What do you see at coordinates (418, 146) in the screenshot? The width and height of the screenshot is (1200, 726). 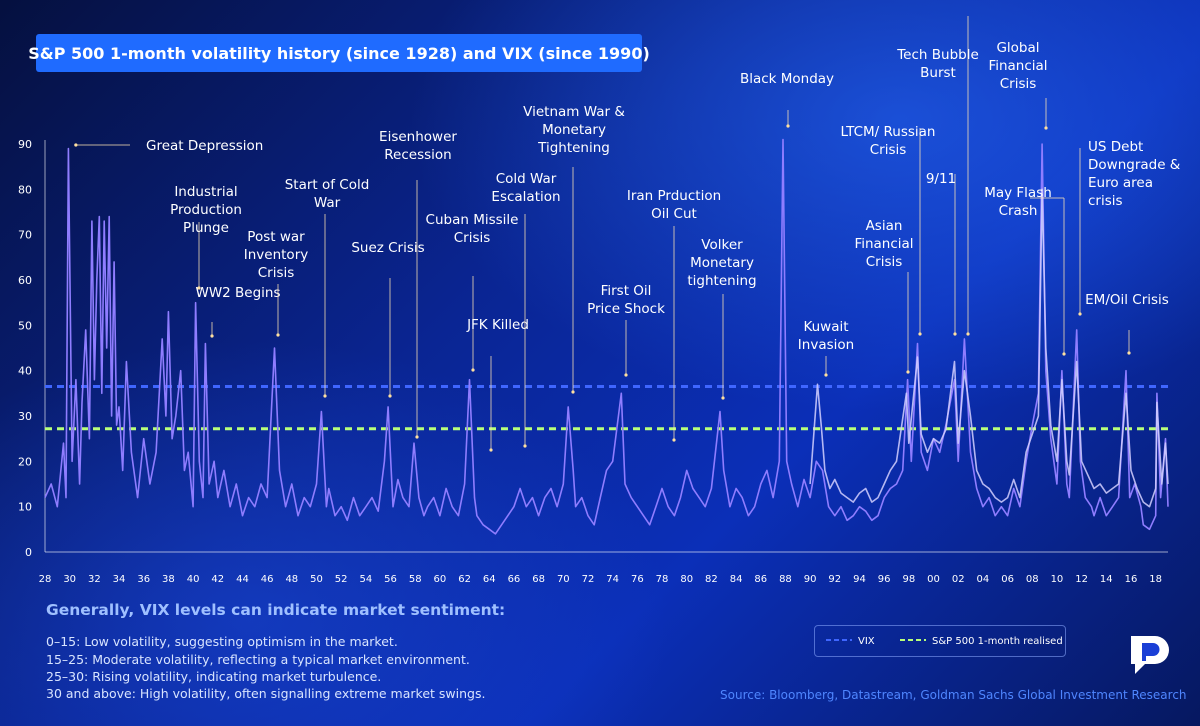 I see `annotation-label: Eisenhower Recession` at bounding box center [418, 146].